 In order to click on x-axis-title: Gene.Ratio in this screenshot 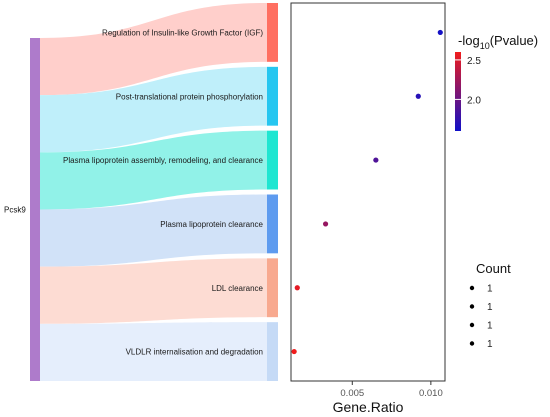, I will do `click(368, 407)`.